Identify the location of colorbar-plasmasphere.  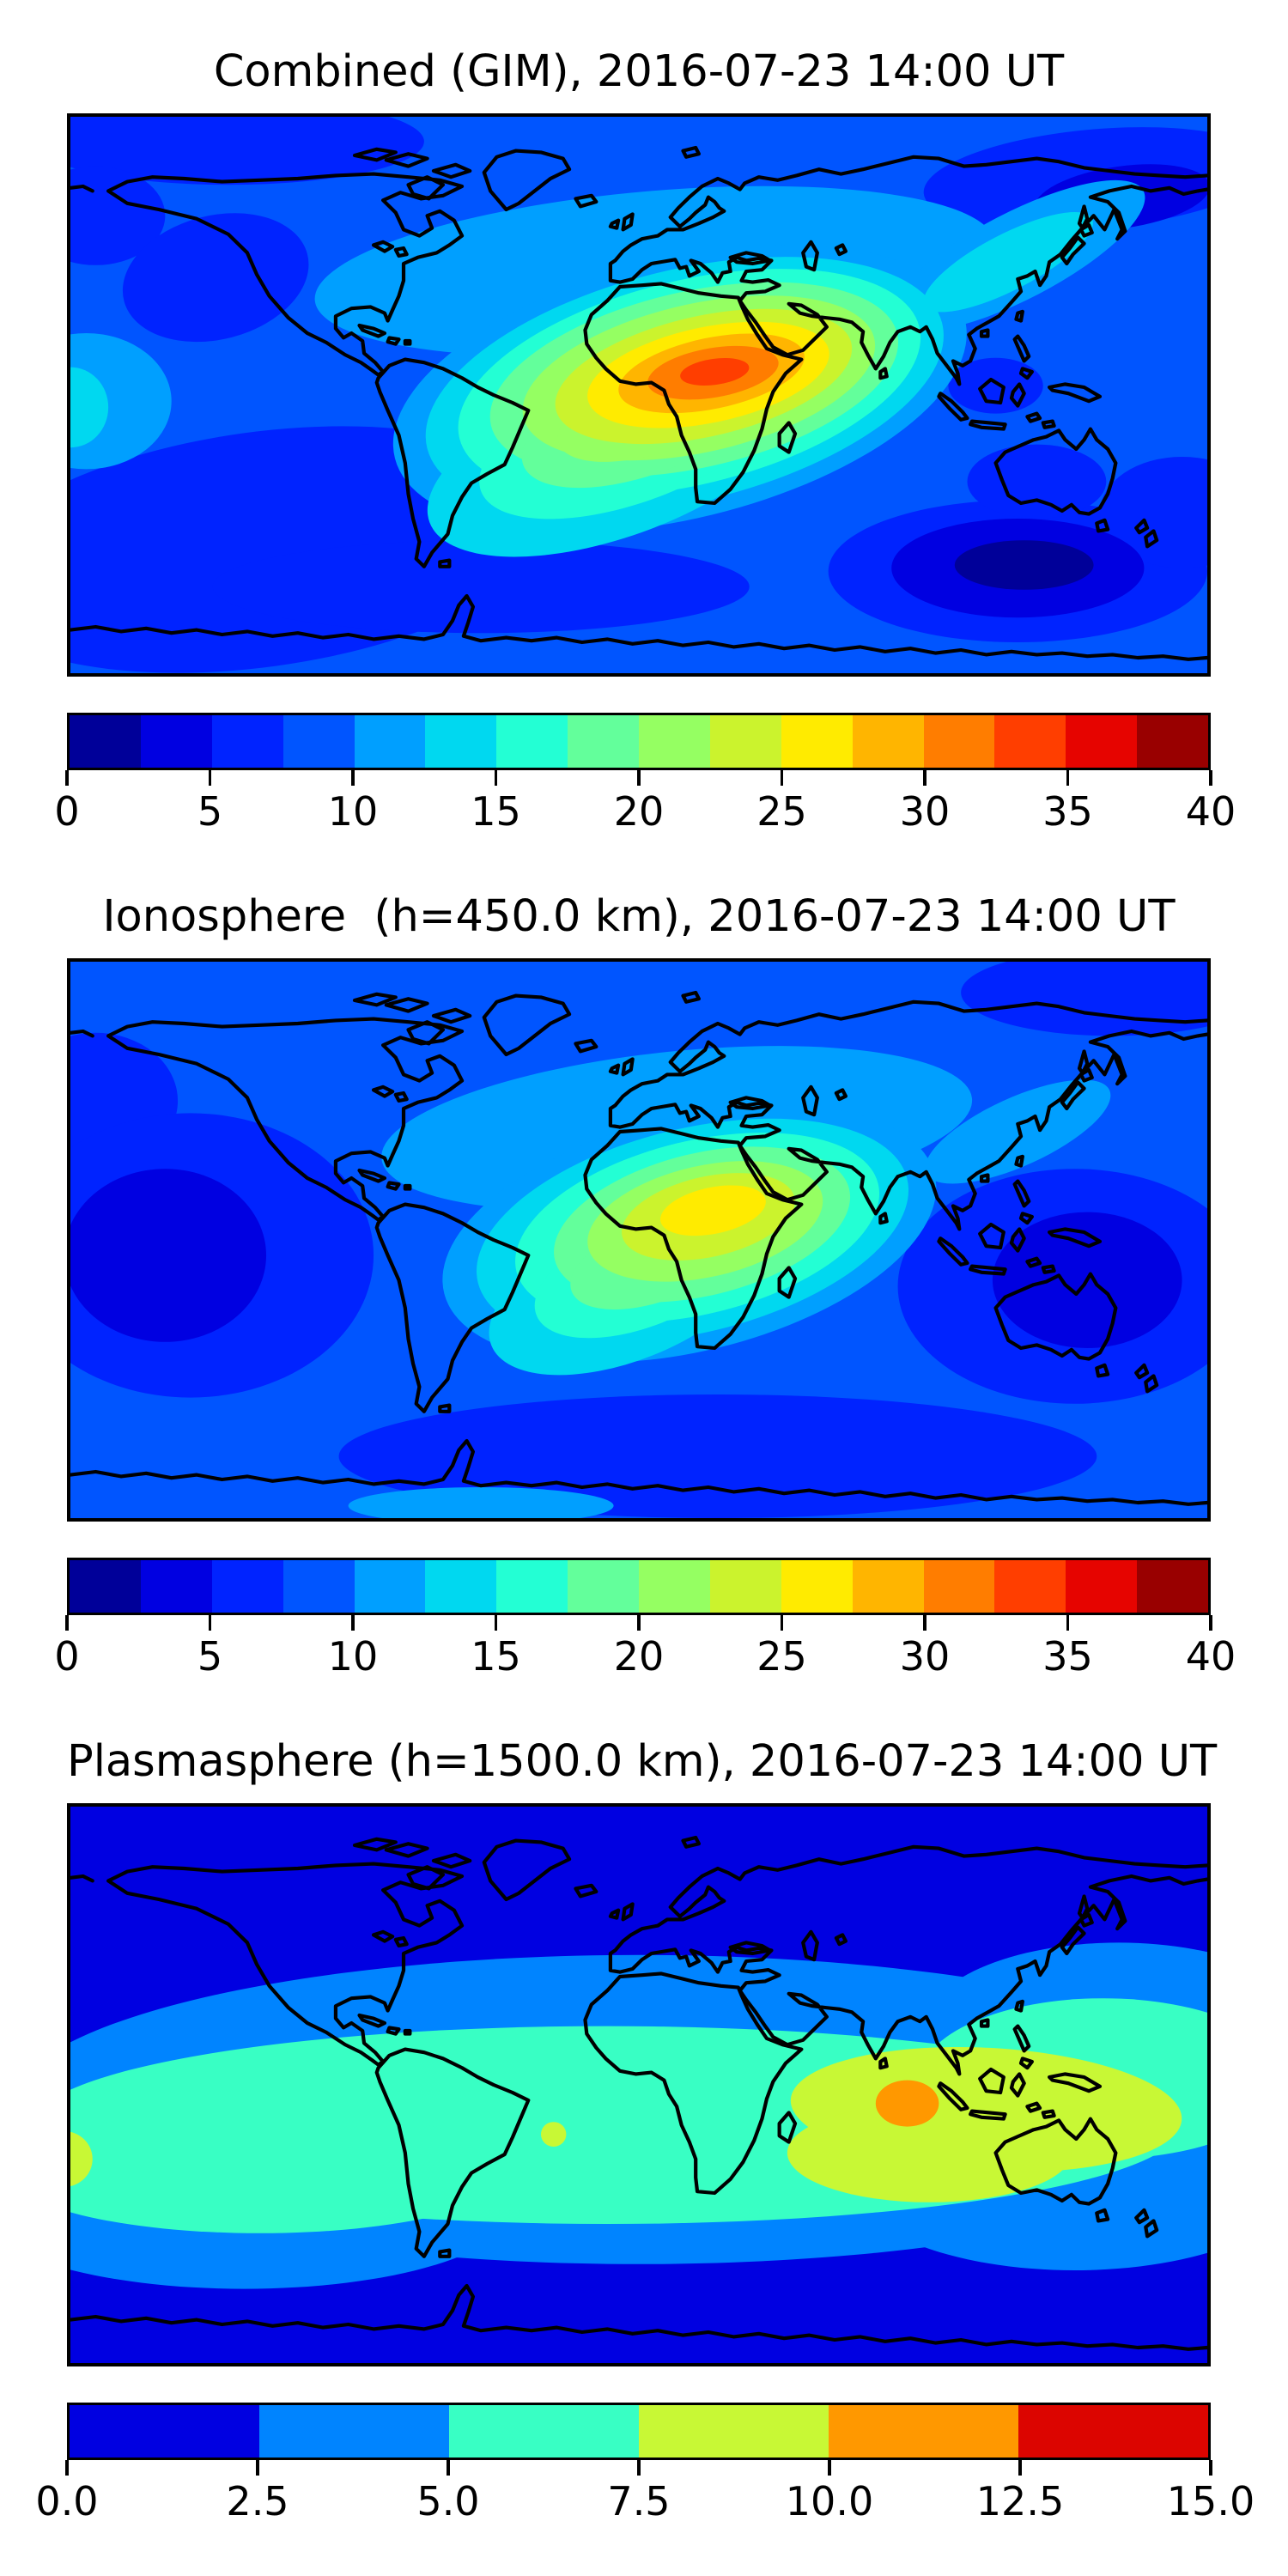
(639, 2431).